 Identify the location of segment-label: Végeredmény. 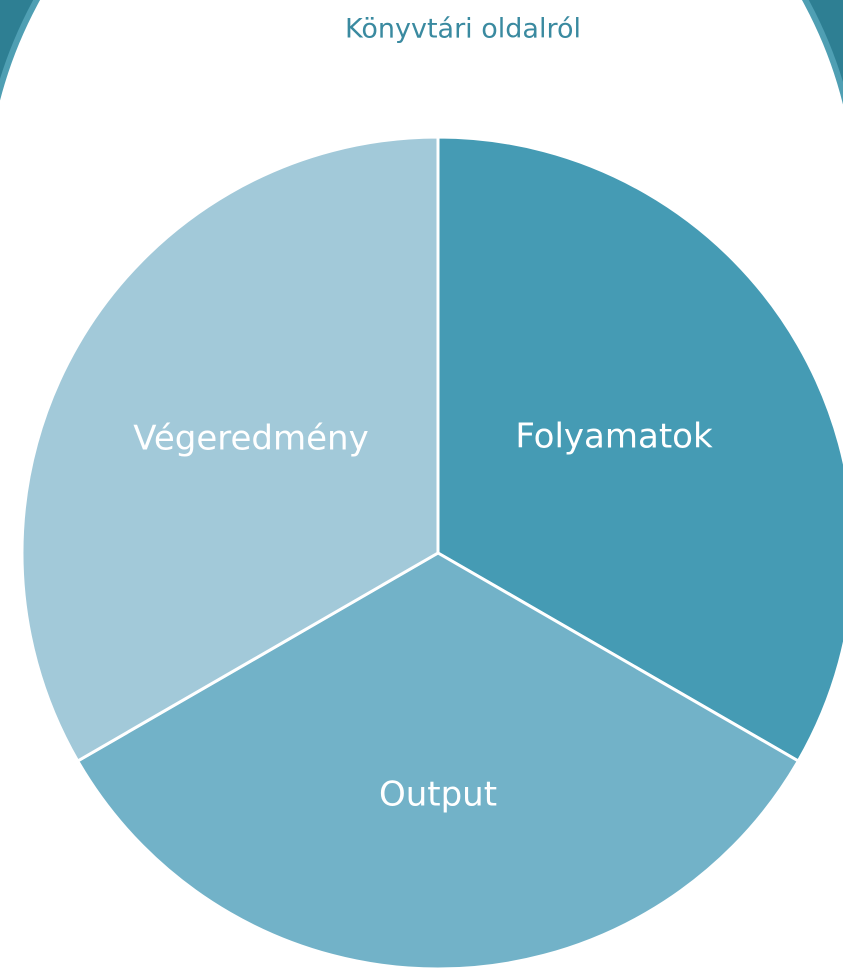
(250, 439).